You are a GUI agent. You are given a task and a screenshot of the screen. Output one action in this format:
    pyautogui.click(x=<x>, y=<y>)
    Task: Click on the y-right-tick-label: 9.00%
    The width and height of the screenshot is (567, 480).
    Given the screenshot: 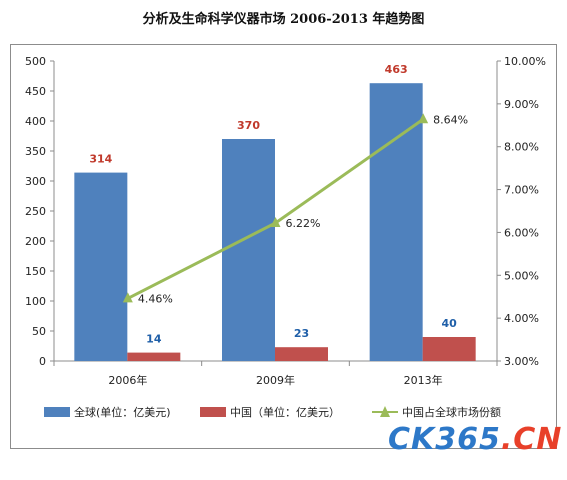 What is the action you would take?
    pyautogui.click(x=521, y=104)
    